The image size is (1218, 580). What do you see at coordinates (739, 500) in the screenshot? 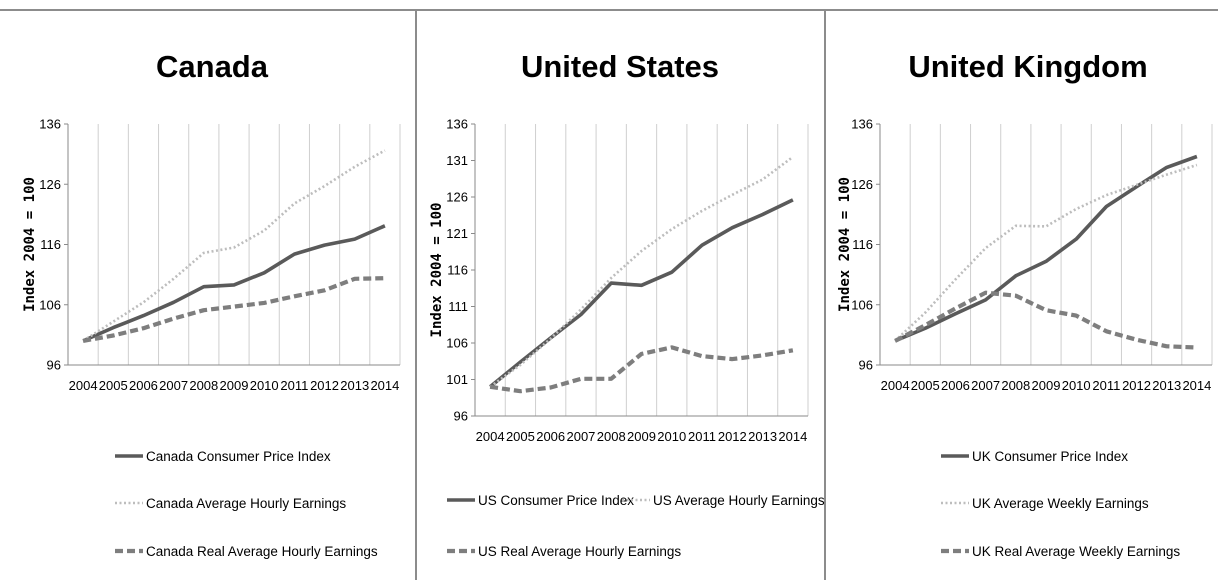
I see `legend-label: US Average Hourly Earnings` at bounding box center [739, 500].